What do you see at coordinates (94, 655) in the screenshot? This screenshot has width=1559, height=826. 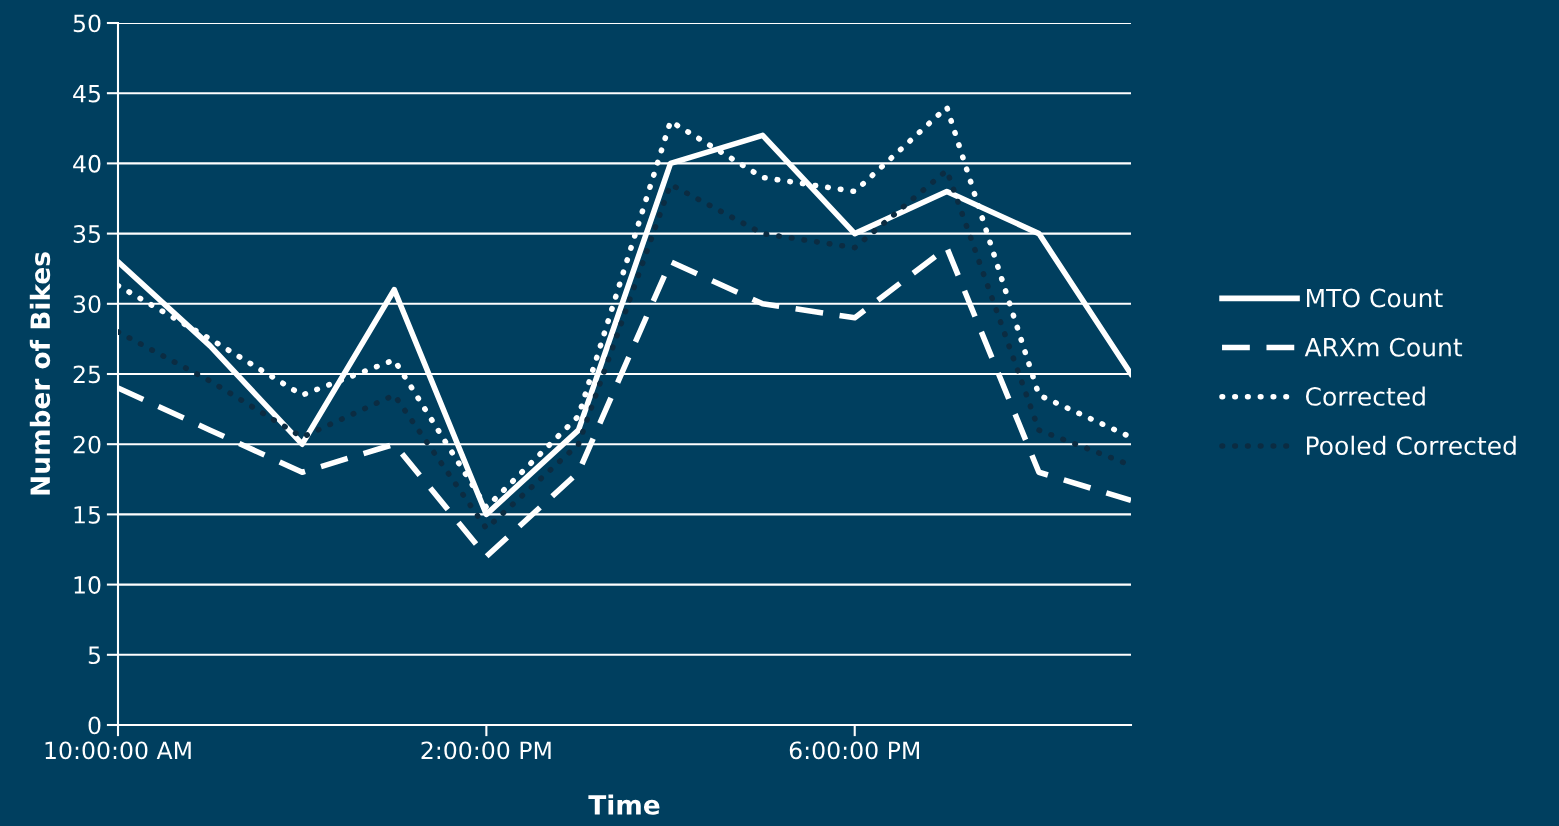 I see `y-tick-label: 5` at bounding box center [94, 655].